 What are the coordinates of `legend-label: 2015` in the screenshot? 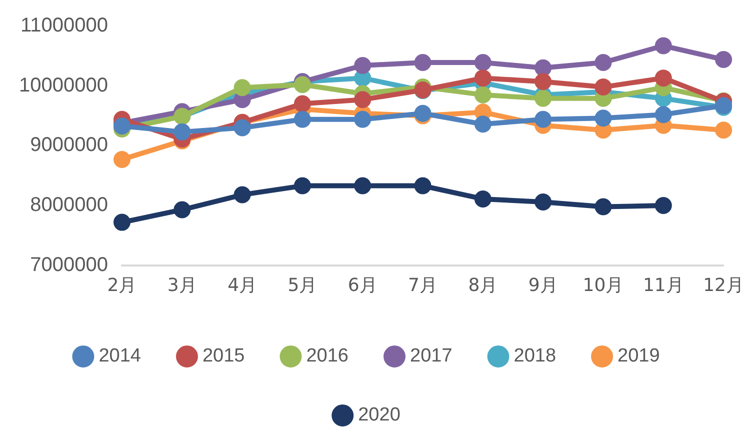 It's located at (223, 356).